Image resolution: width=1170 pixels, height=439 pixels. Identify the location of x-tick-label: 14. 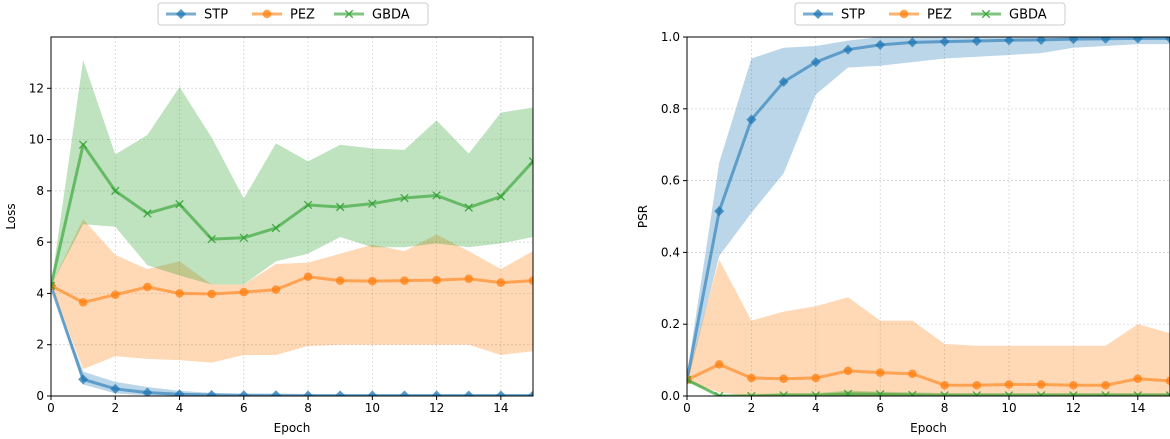
(500, 408).